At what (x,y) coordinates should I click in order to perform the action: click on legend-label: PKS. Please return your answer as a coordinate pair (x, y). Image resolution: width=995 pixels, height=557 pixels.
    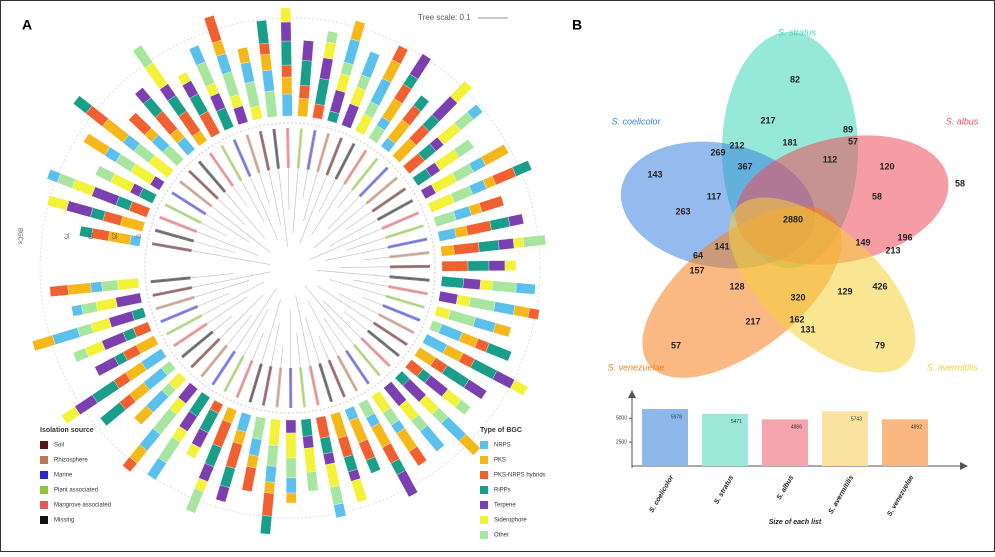
    Looking at the image, I should click on (500, 461).